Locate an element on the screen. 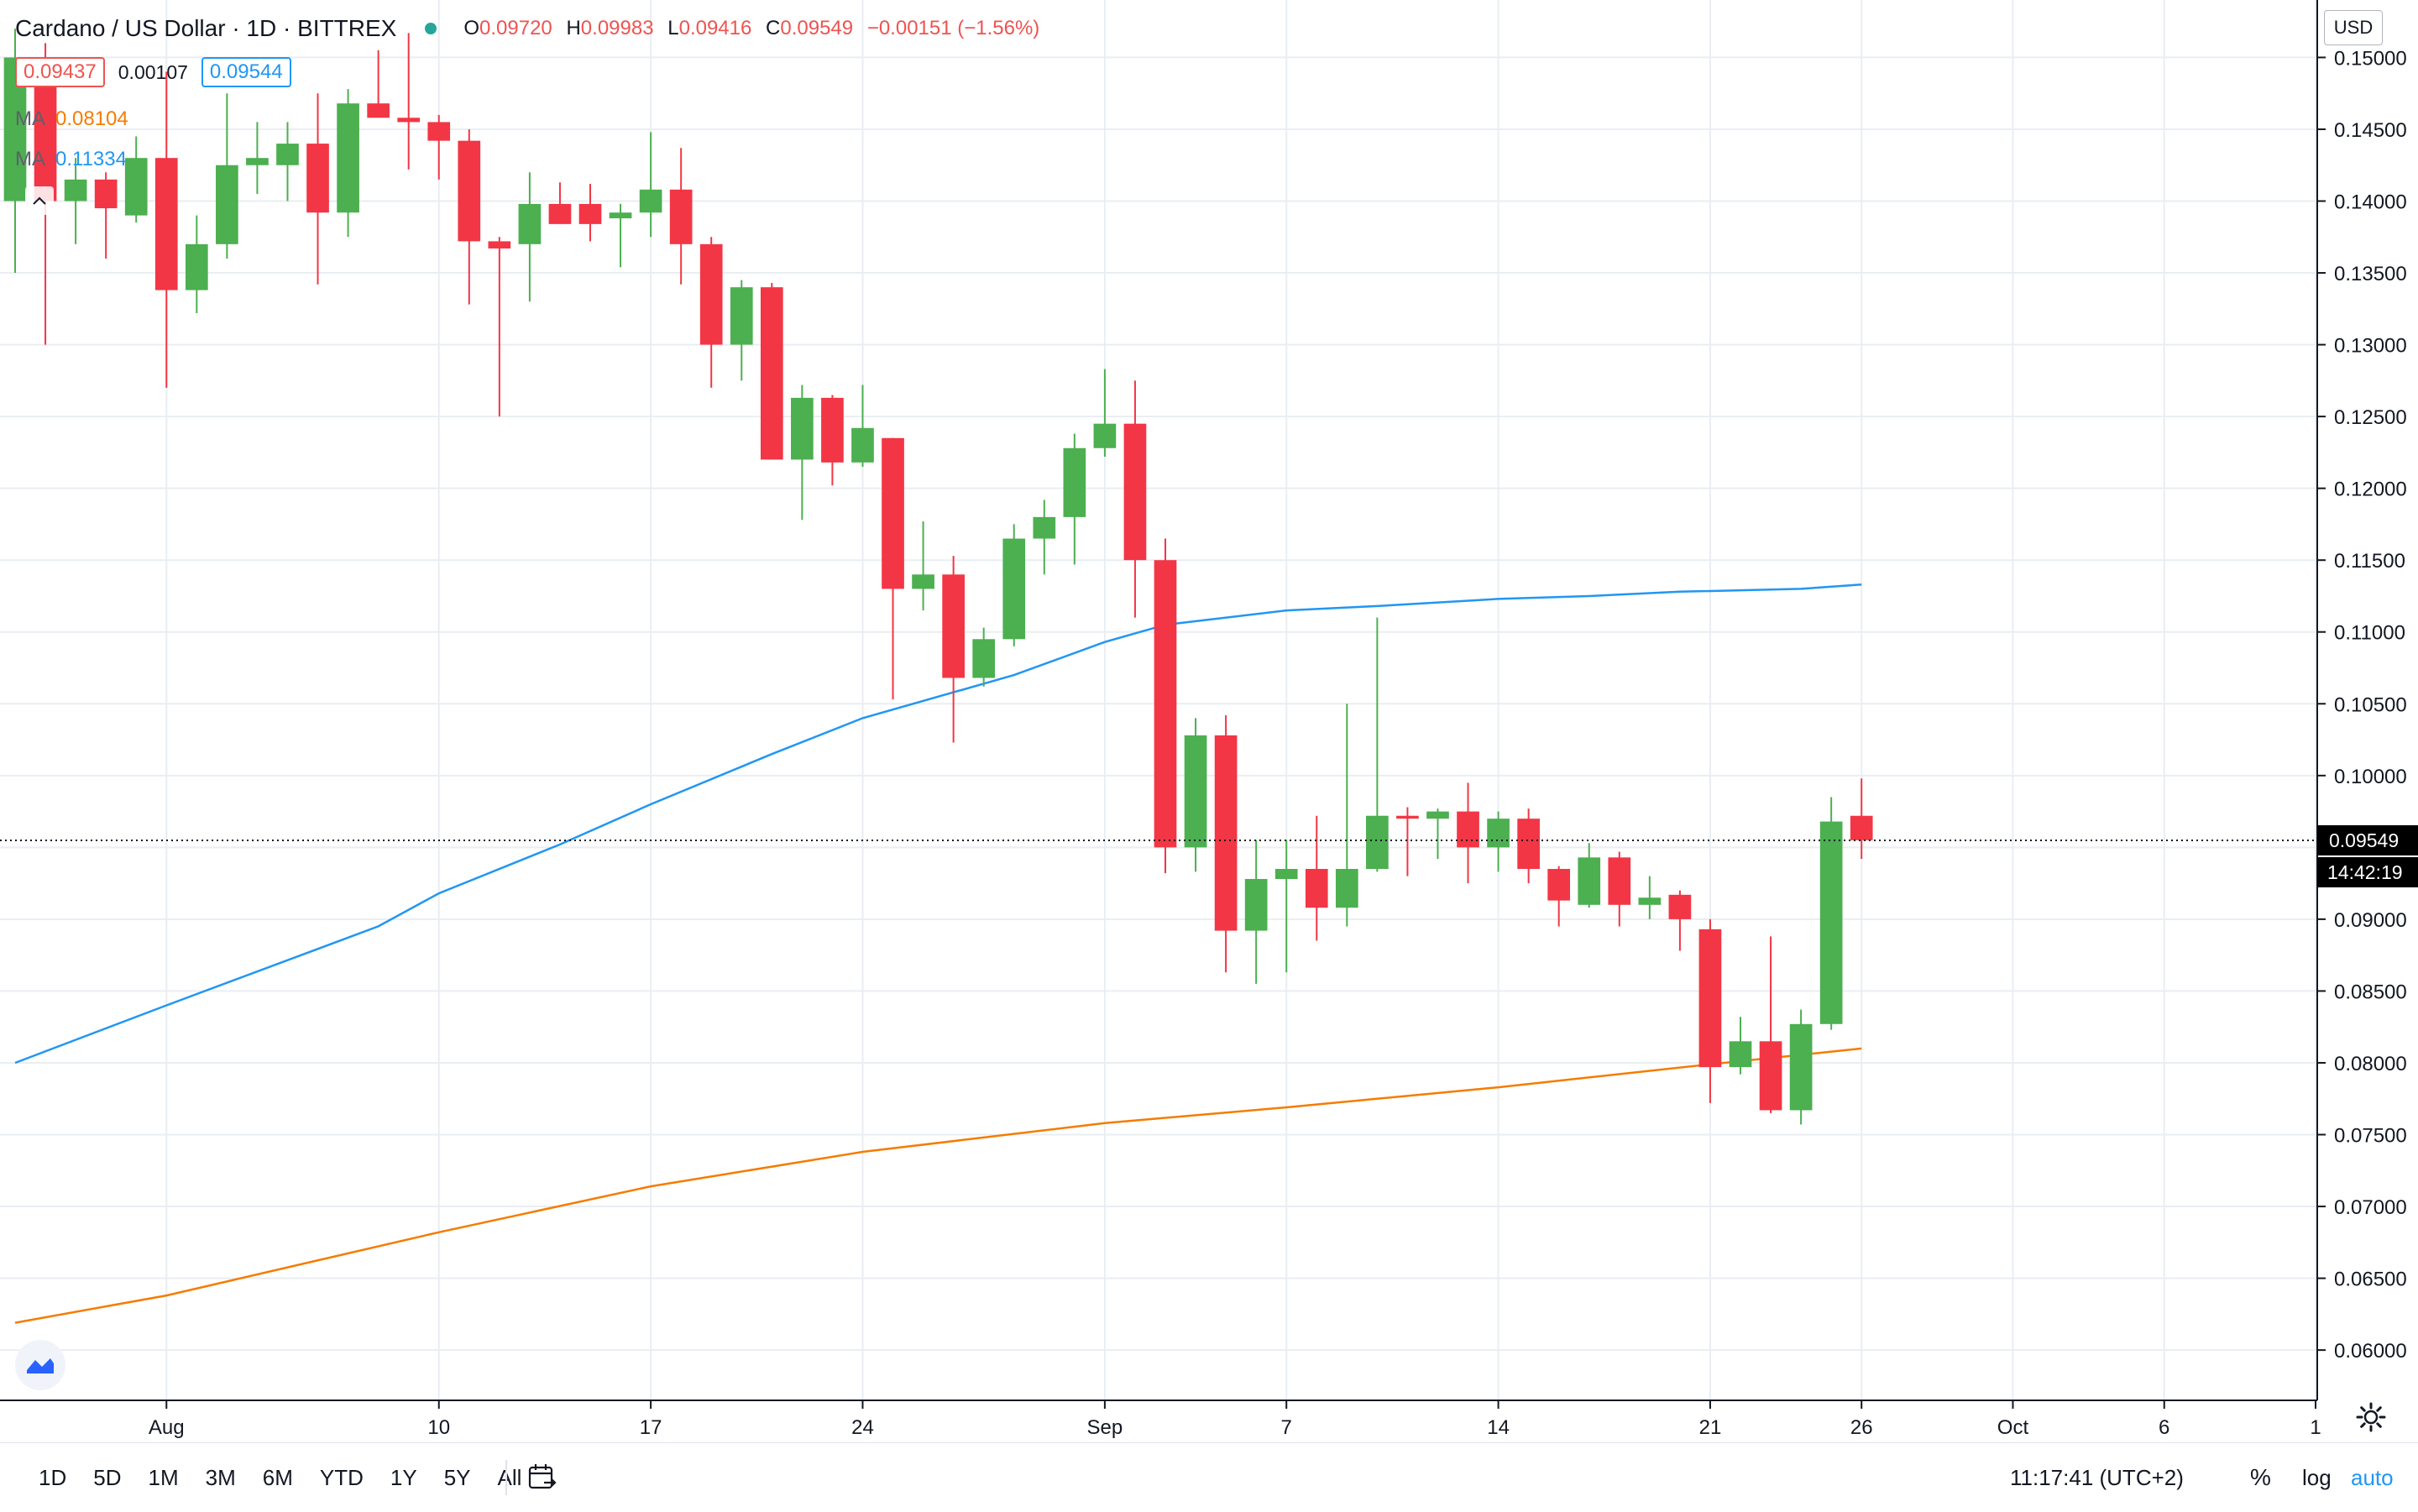 This screenshot has height=1512, width=2418. close-value: 0.09549 is located at coordinates (817, 28).